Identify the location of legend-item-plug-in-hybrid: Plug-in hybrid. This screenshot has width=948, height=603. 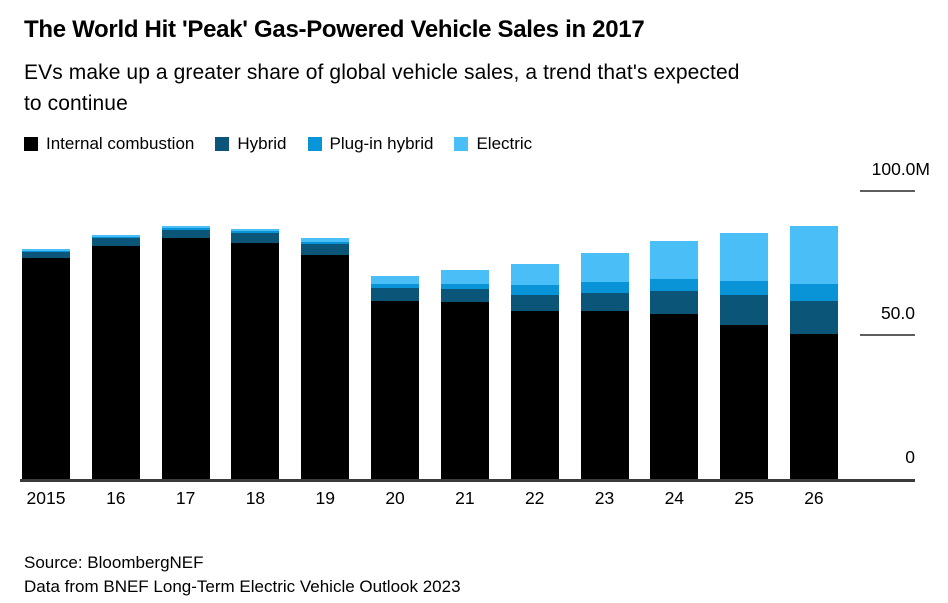
(370, 144).